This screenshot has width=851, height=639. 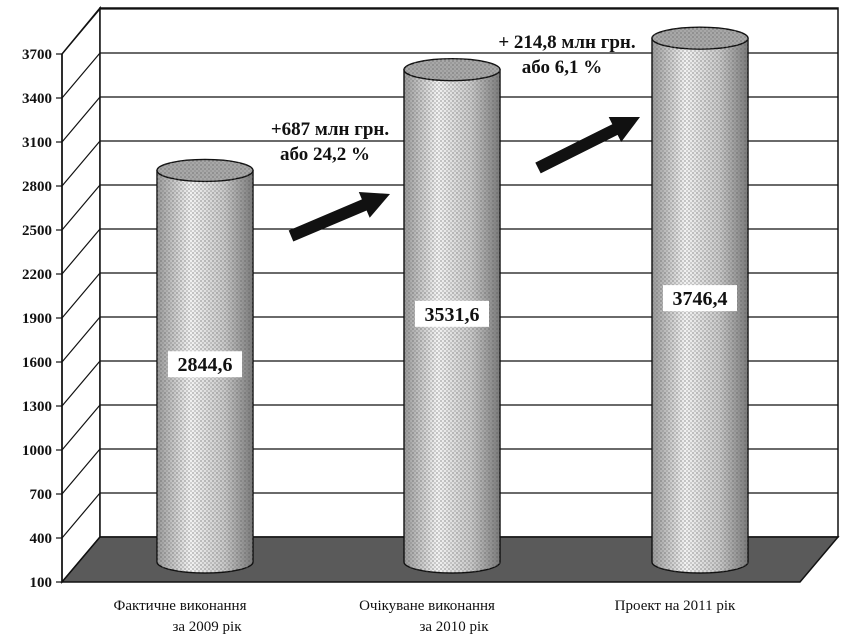 What do you see at coordinates (37, 99) in the screenshot?
I see `y-tick-label: 3400` at bounding box center [37, 99].